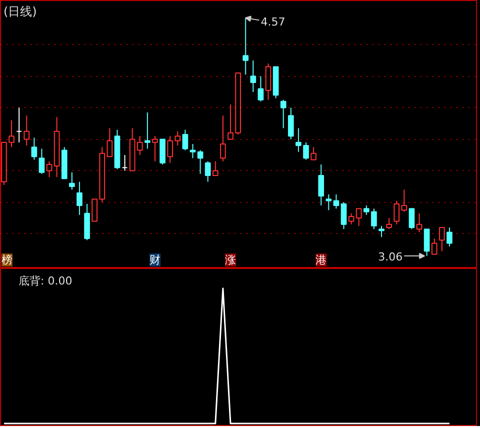 The width and height of the screenshot is (480, 428). What do you see at coordinates (6, 260) in the screenshot?
I see `annotation: 榜` at bounding box center [6, 260].